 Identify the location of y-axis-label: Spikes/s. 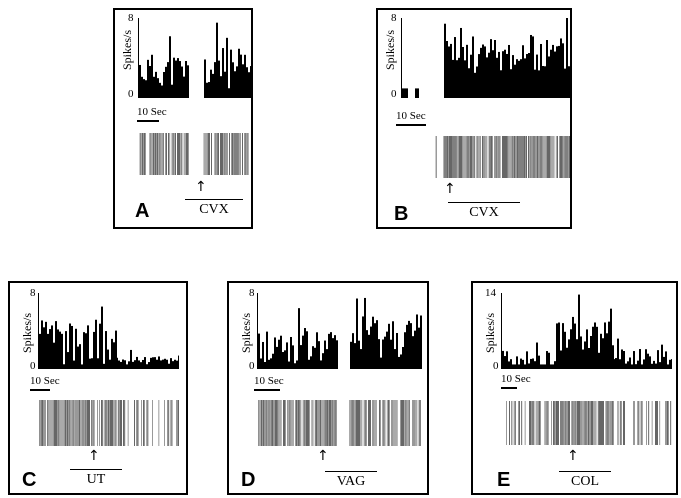
(246, 332).